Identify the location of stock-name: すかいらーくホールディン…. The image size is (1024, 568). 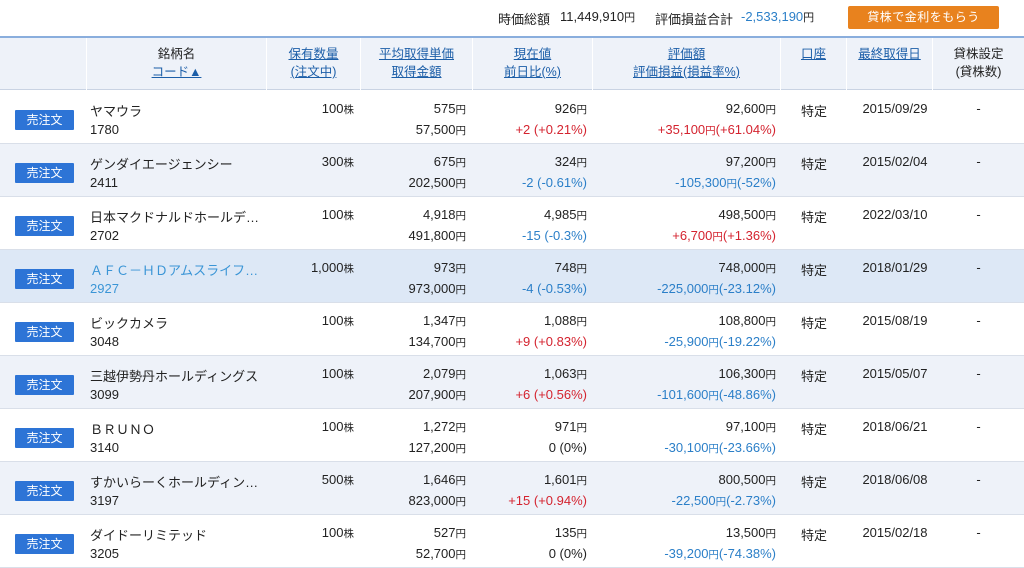
(174, 482).